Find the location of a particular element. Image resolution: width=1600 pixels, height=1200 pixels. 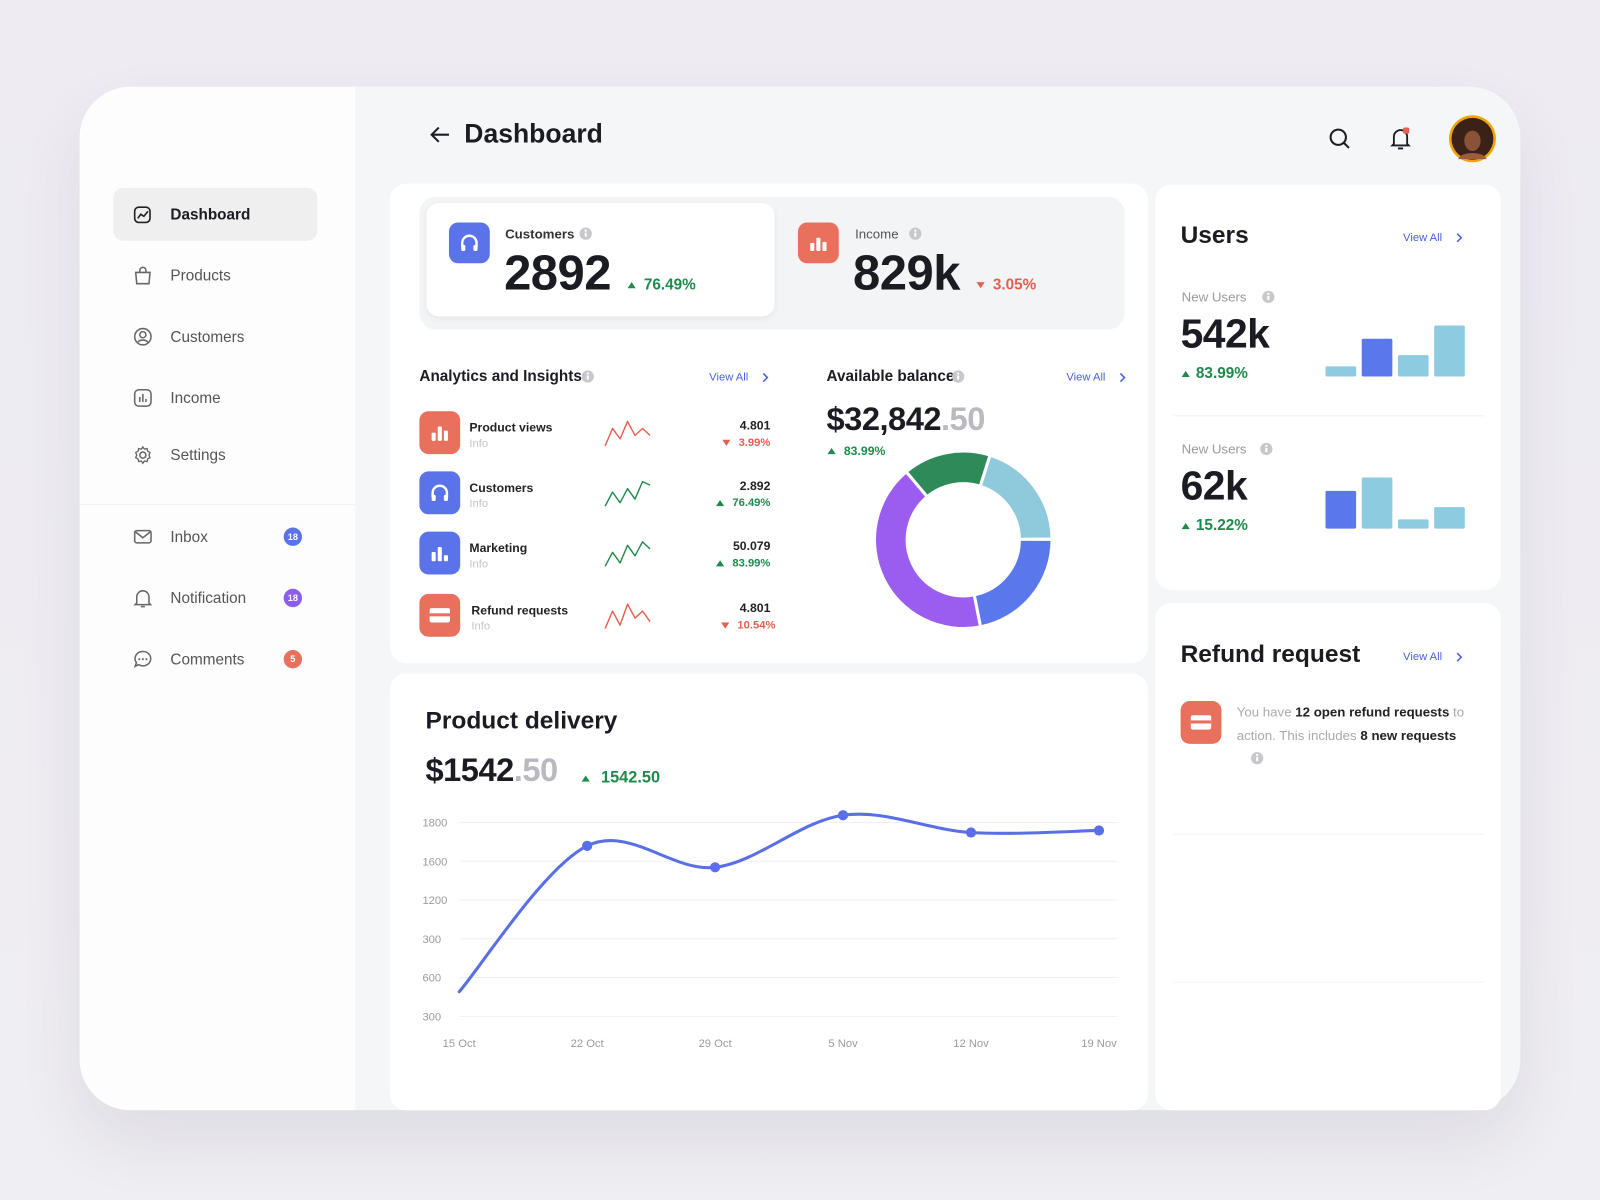

text-strong: 8 new requests is located at coordinates (1408, 735).